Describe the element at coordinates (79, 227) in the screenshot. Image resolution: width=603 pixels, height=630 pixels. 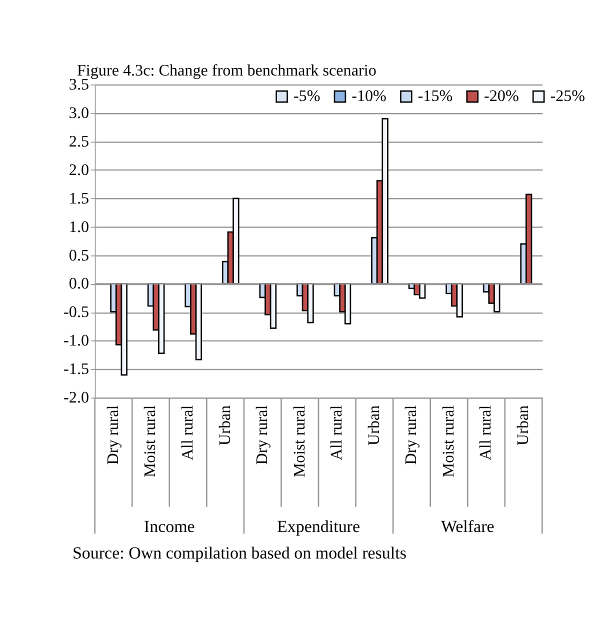
I see `y-tick-label: 1.0` at that location.